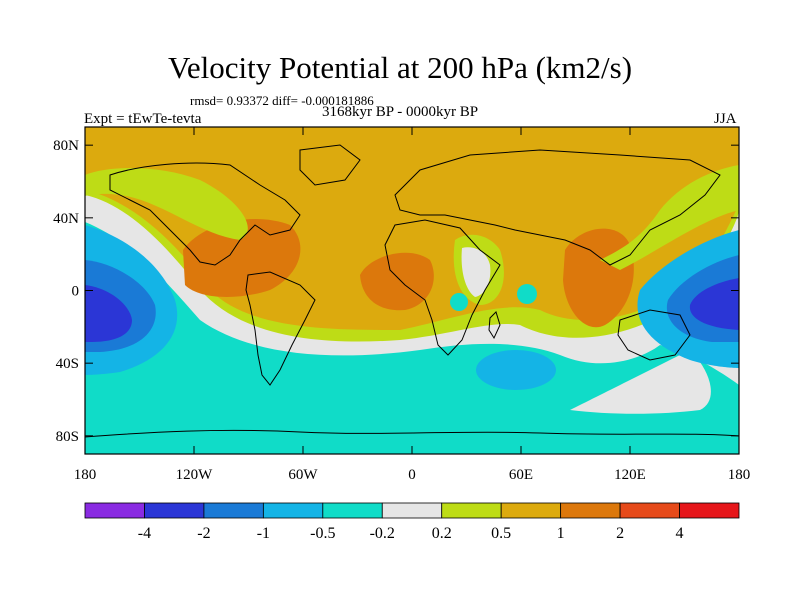  What do you see at coordinates (144, 533) in the screenshot?
I see `colorbar-label: -4` at bounding box center [144, 533].